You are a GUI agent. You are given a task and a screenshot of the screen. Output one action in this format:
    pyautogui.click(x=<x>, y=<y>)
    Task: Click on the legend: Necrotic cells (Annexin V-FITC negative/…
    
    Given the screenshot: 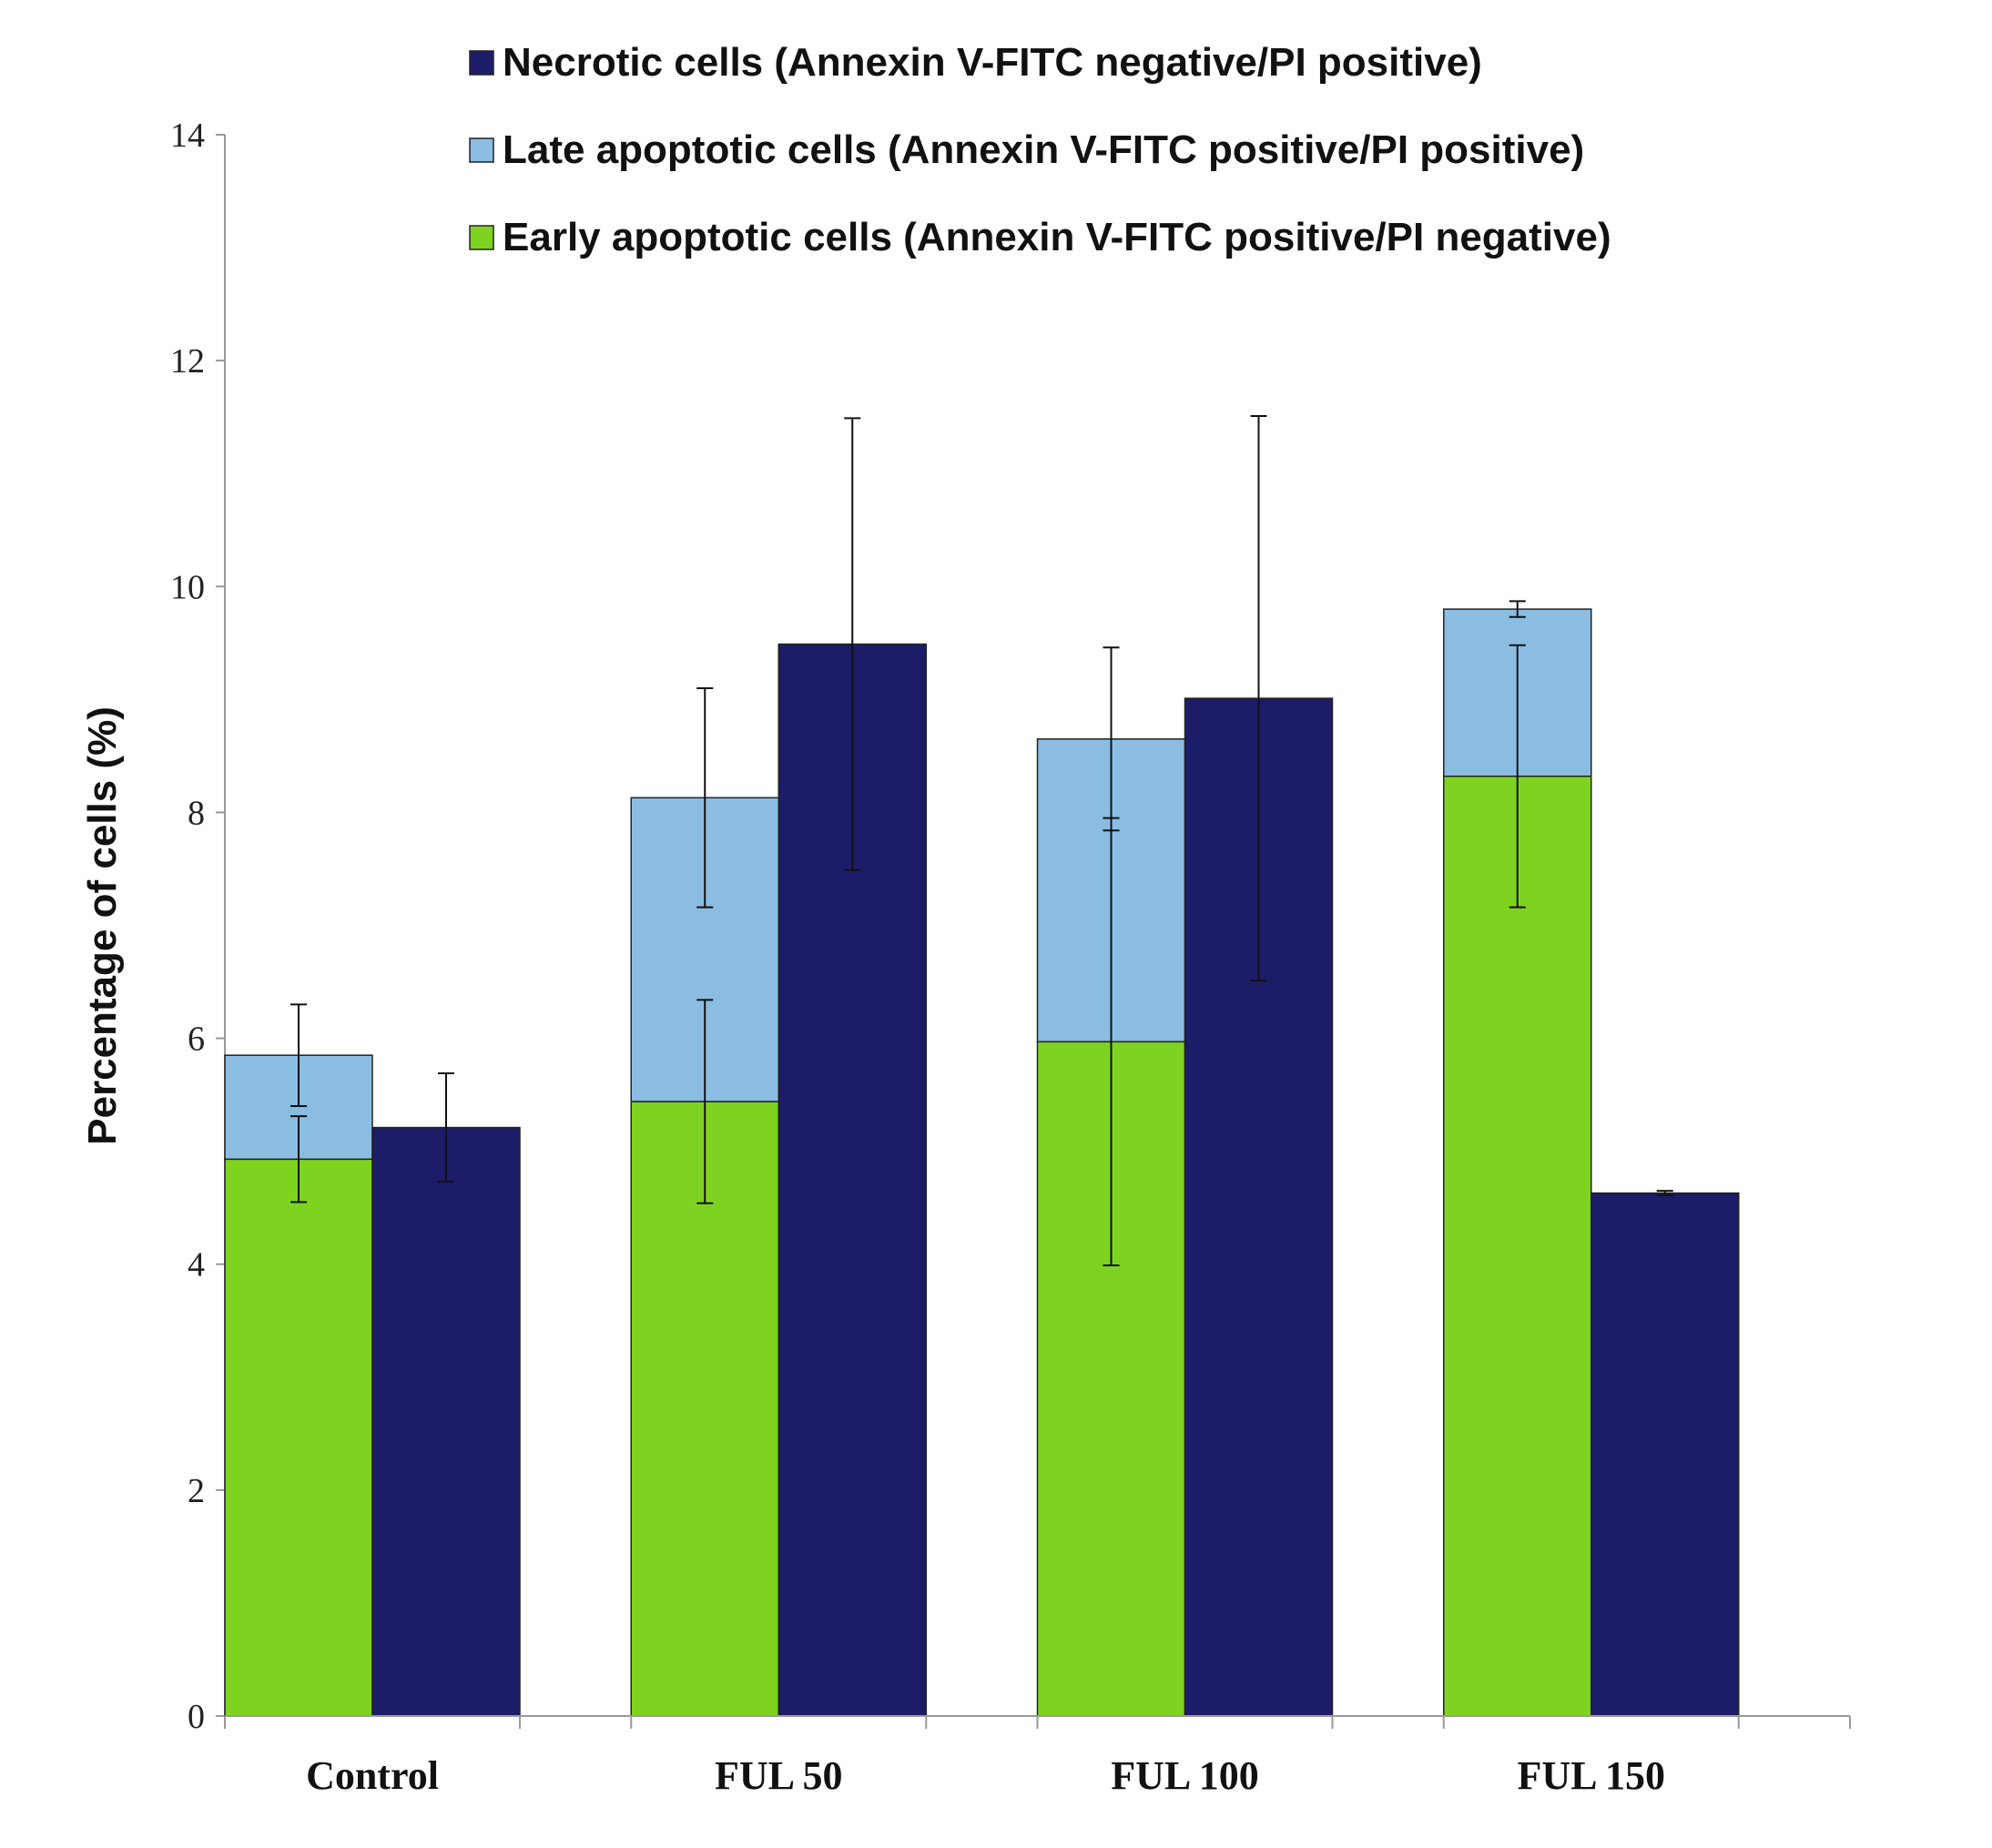 What is the action you would take?
    pyautogui.click(x=1040, y=149)
    